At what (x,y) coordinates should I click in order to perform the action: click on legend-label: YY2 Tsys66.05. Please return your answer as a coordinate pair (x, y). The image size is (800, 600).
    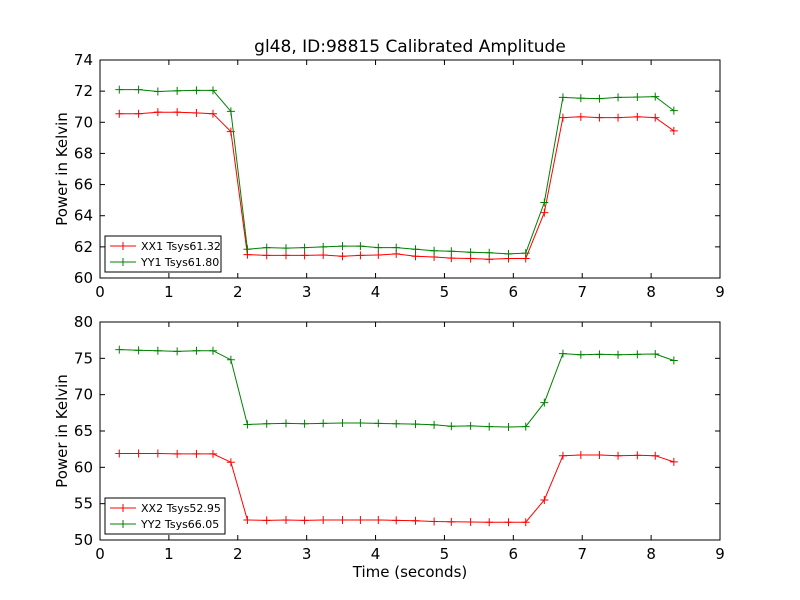
    Looking at the image, I should click on (179, 524).